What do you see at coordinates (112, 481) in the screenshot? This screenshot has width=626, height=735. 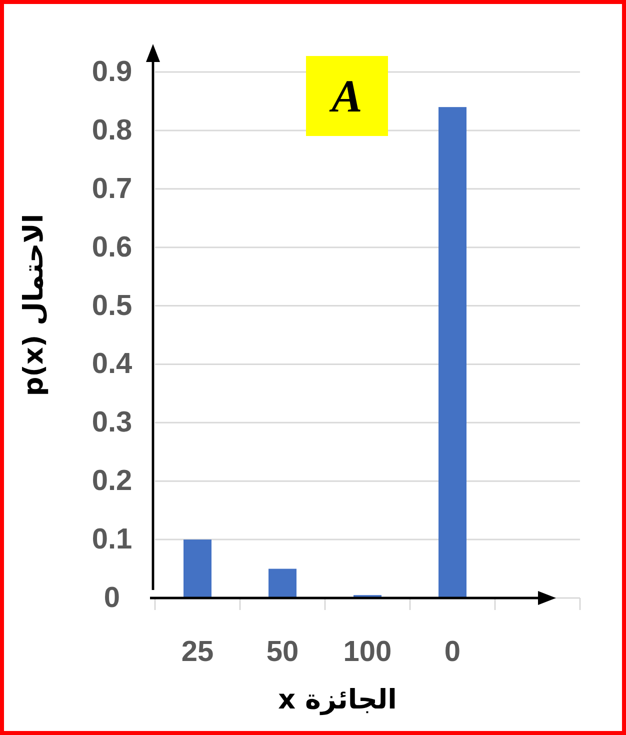 I see `y-tick-label: 0.2` at bounding box center [112, 481].